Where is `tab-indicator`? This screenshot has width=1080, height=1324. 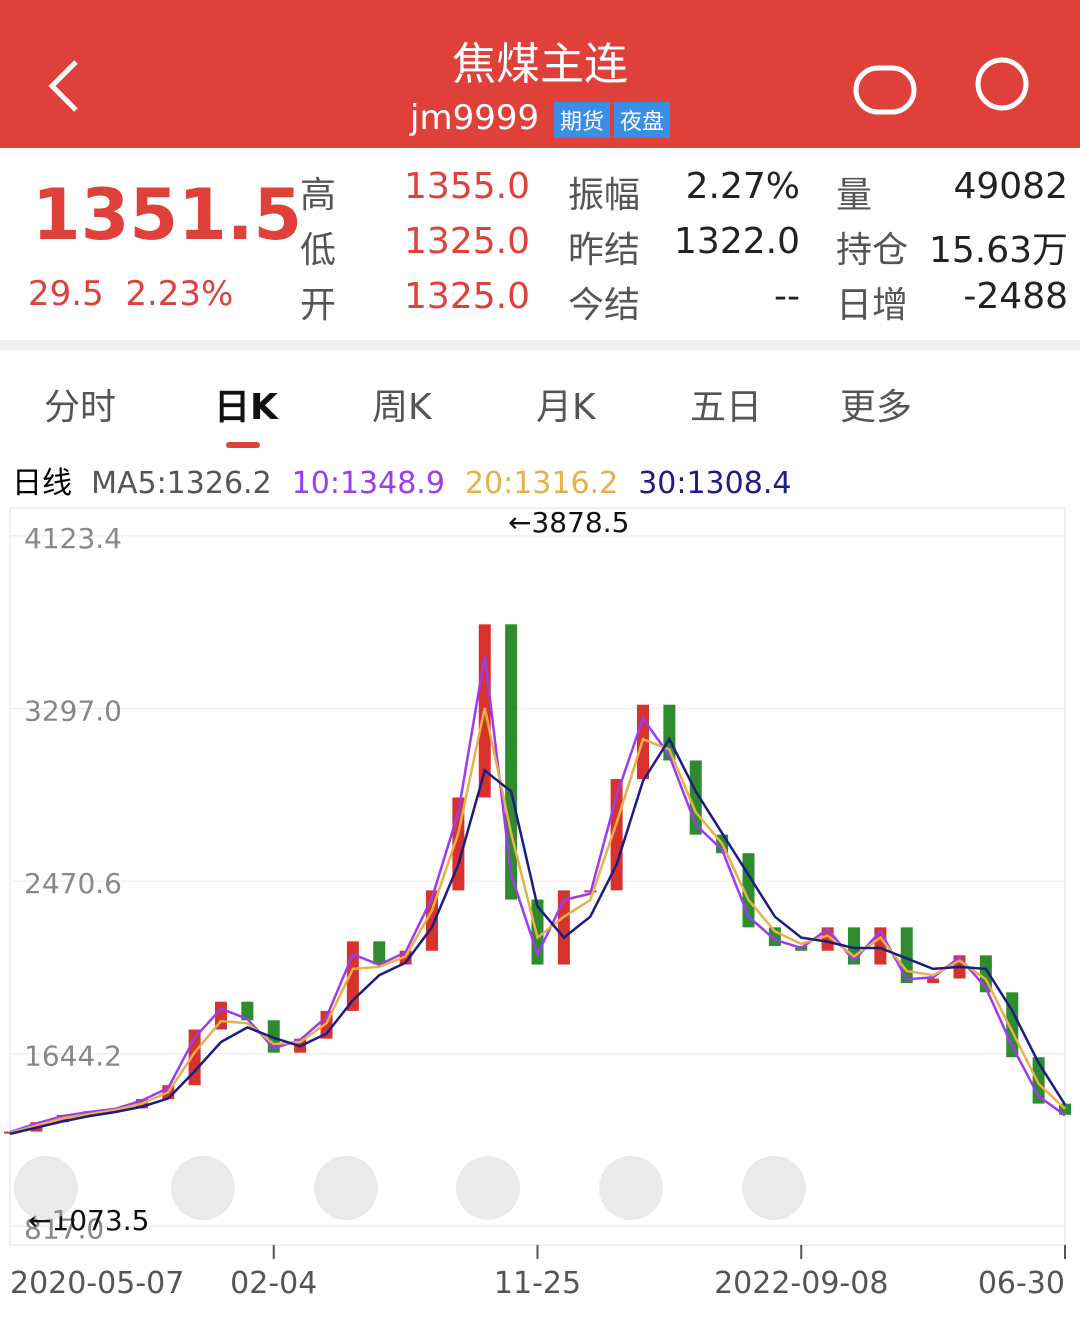 tab-indicator is located at coordinates (243, 445).